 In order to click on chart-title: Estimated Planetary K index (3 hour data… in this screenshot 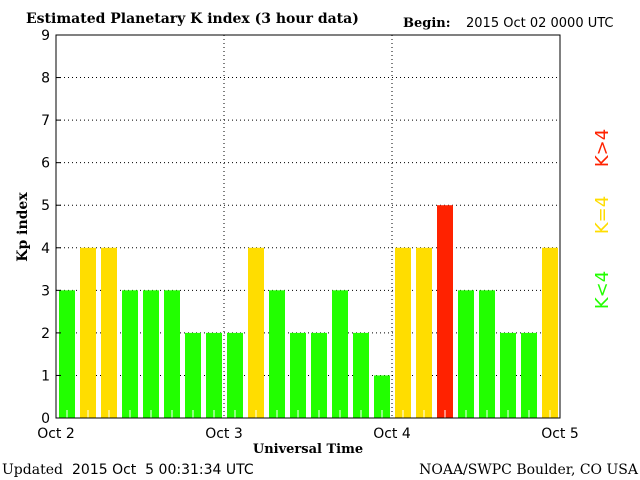, I will do `click(192, 19)`.